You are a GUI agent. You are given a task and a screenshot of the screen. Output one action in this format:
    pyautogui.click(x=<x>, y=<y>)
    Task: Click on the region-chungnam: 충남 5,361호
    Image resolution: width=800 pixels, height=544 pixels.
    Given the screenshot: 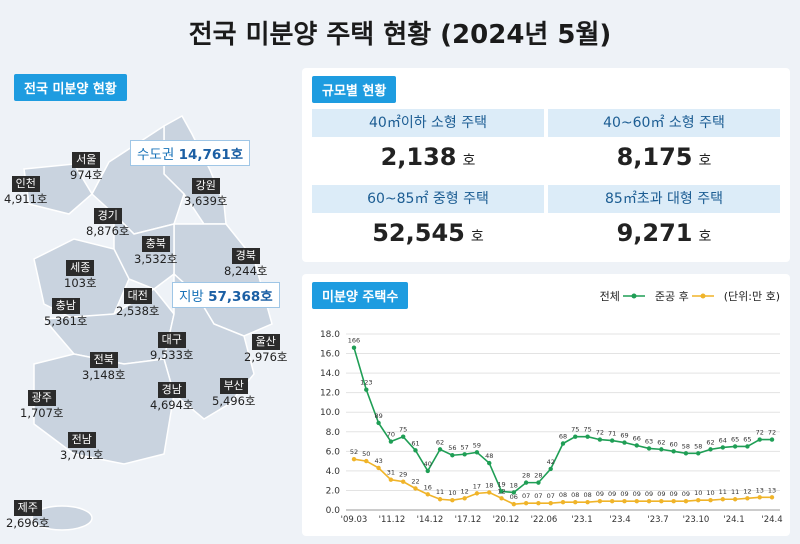 What is the action you would take?
    pyautogui.click(x=66, y=313)
    